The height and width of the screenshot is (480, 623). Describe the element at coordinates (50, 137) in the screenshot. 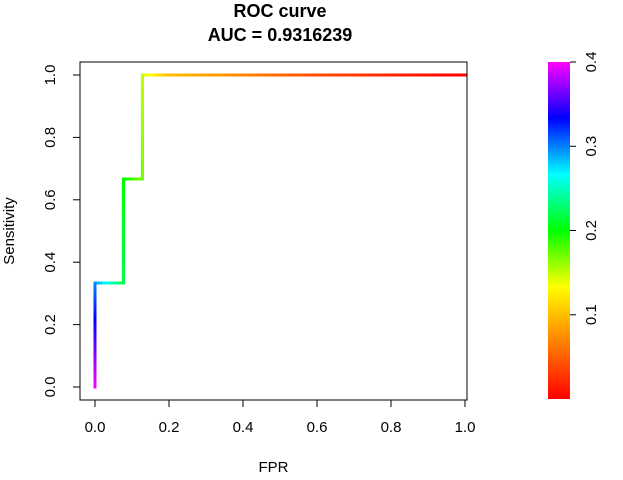

I see `y-tick-label: 0.8` at that location.